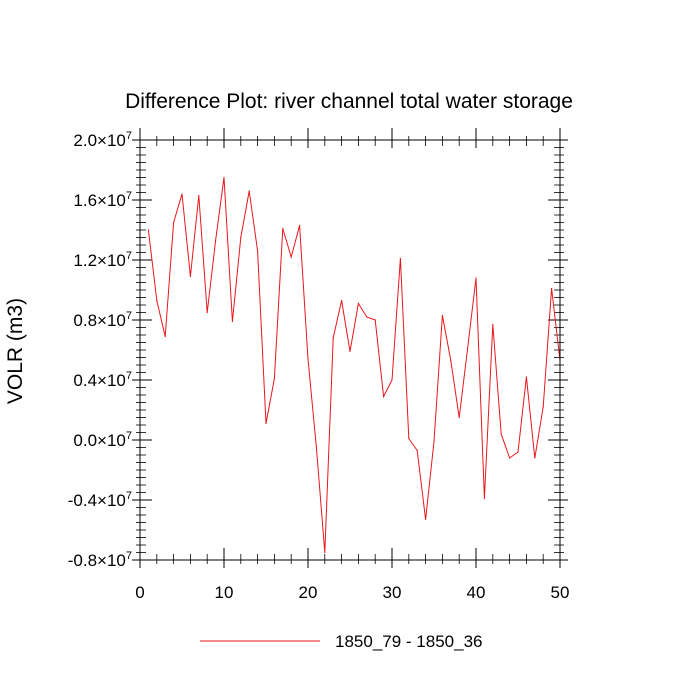 Image resolution: width=700 pixels, height=700 pixels. I want to click on x-tick-label: 20, so click(308, 592).